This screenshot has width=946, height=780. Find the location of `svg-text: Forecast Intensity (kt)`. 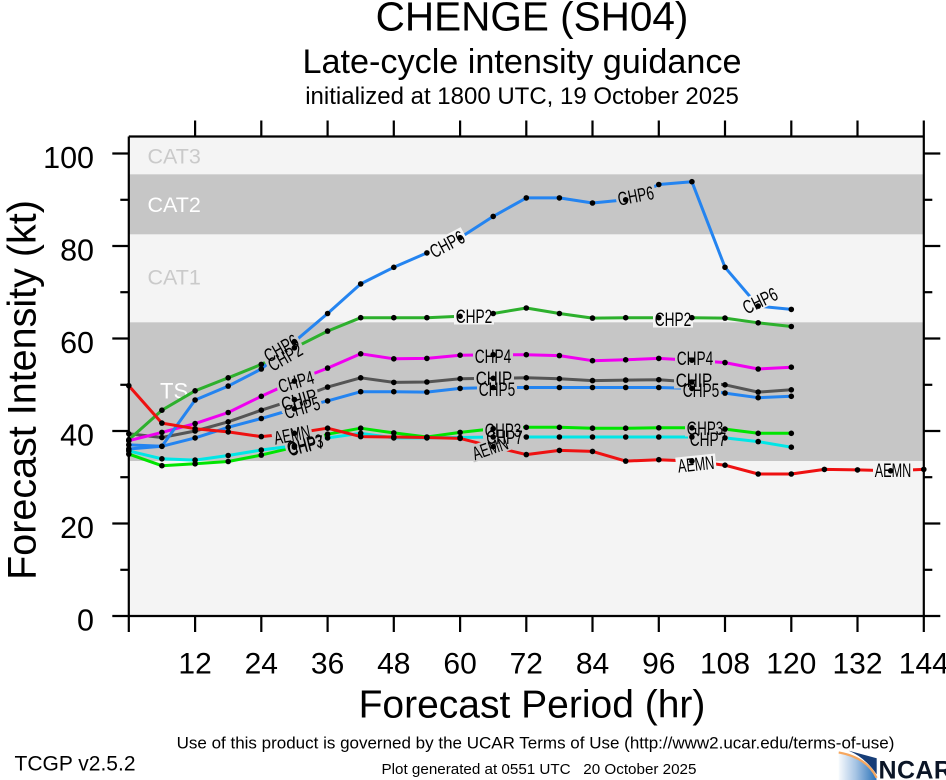

svg-text: Forecast Intensity (kt) is located at coordinates (23, 390).